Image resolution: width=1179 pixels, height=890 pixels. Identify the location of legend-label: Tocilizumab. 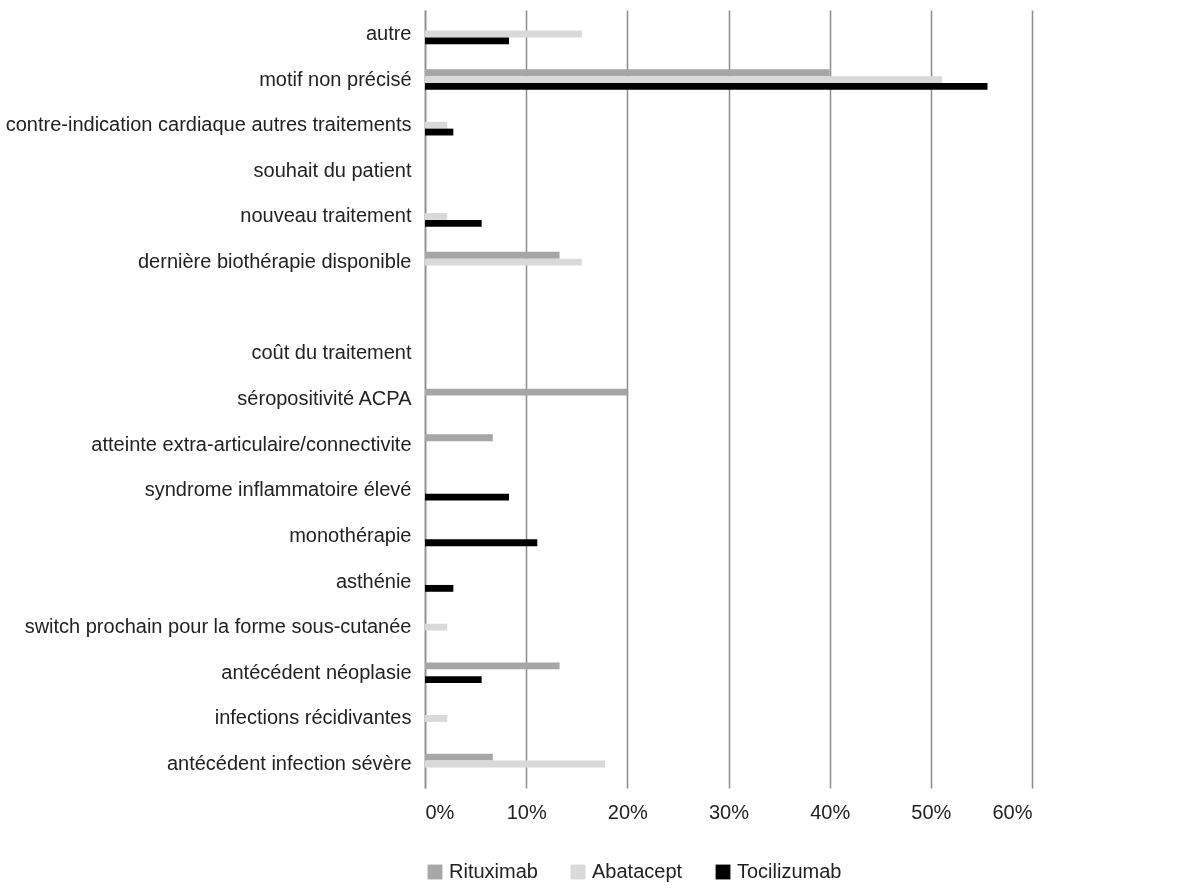
(789, 871).